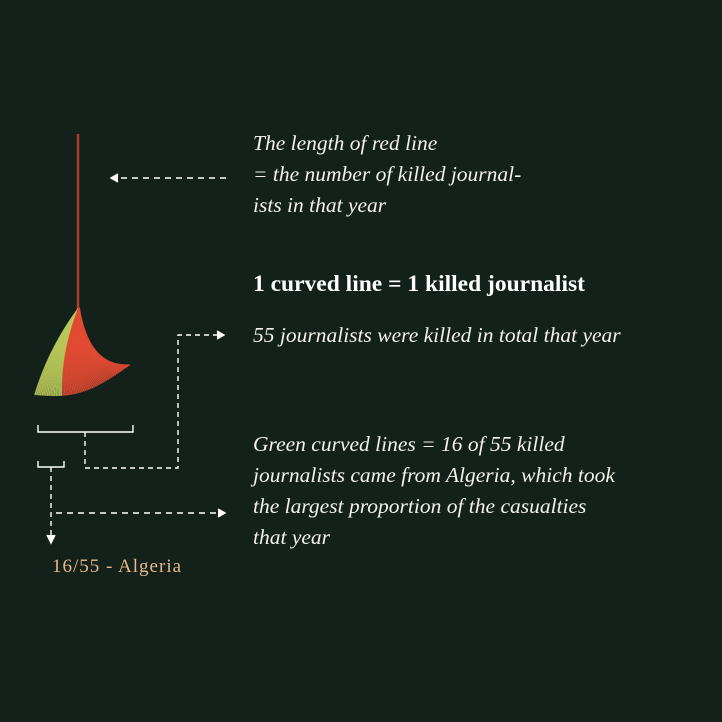 This screenshot has height=722, width=722. I want to click on red-line-note-line-3: ists in that year, so click(320, 205).